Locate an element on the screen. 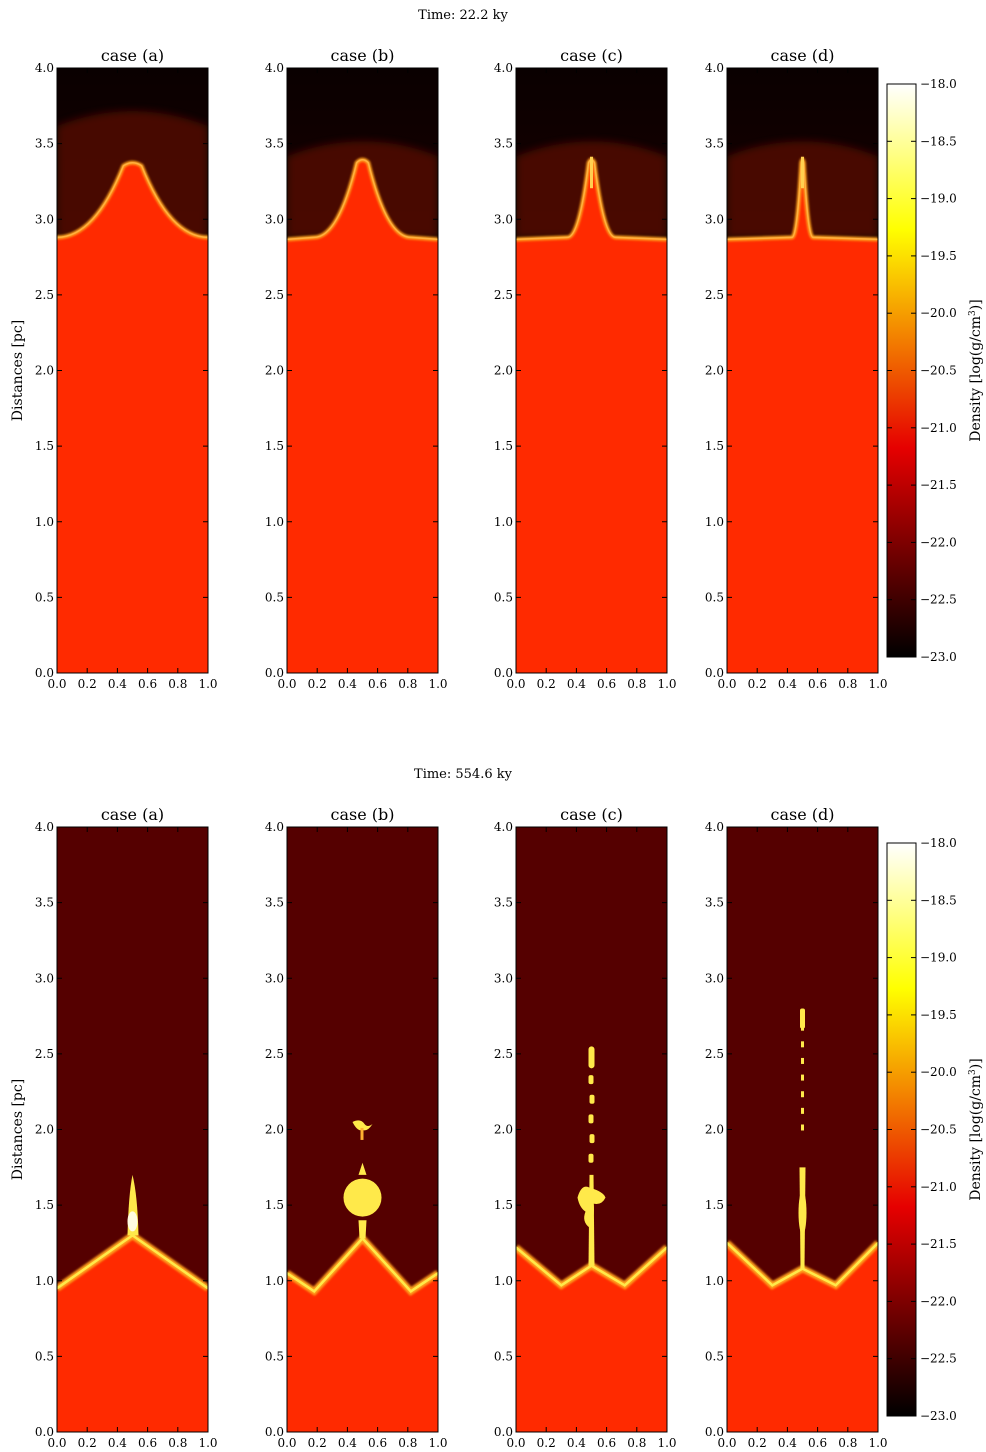 The image size is (986, 1452). dense-cap is located at coordinates (362, 1125).